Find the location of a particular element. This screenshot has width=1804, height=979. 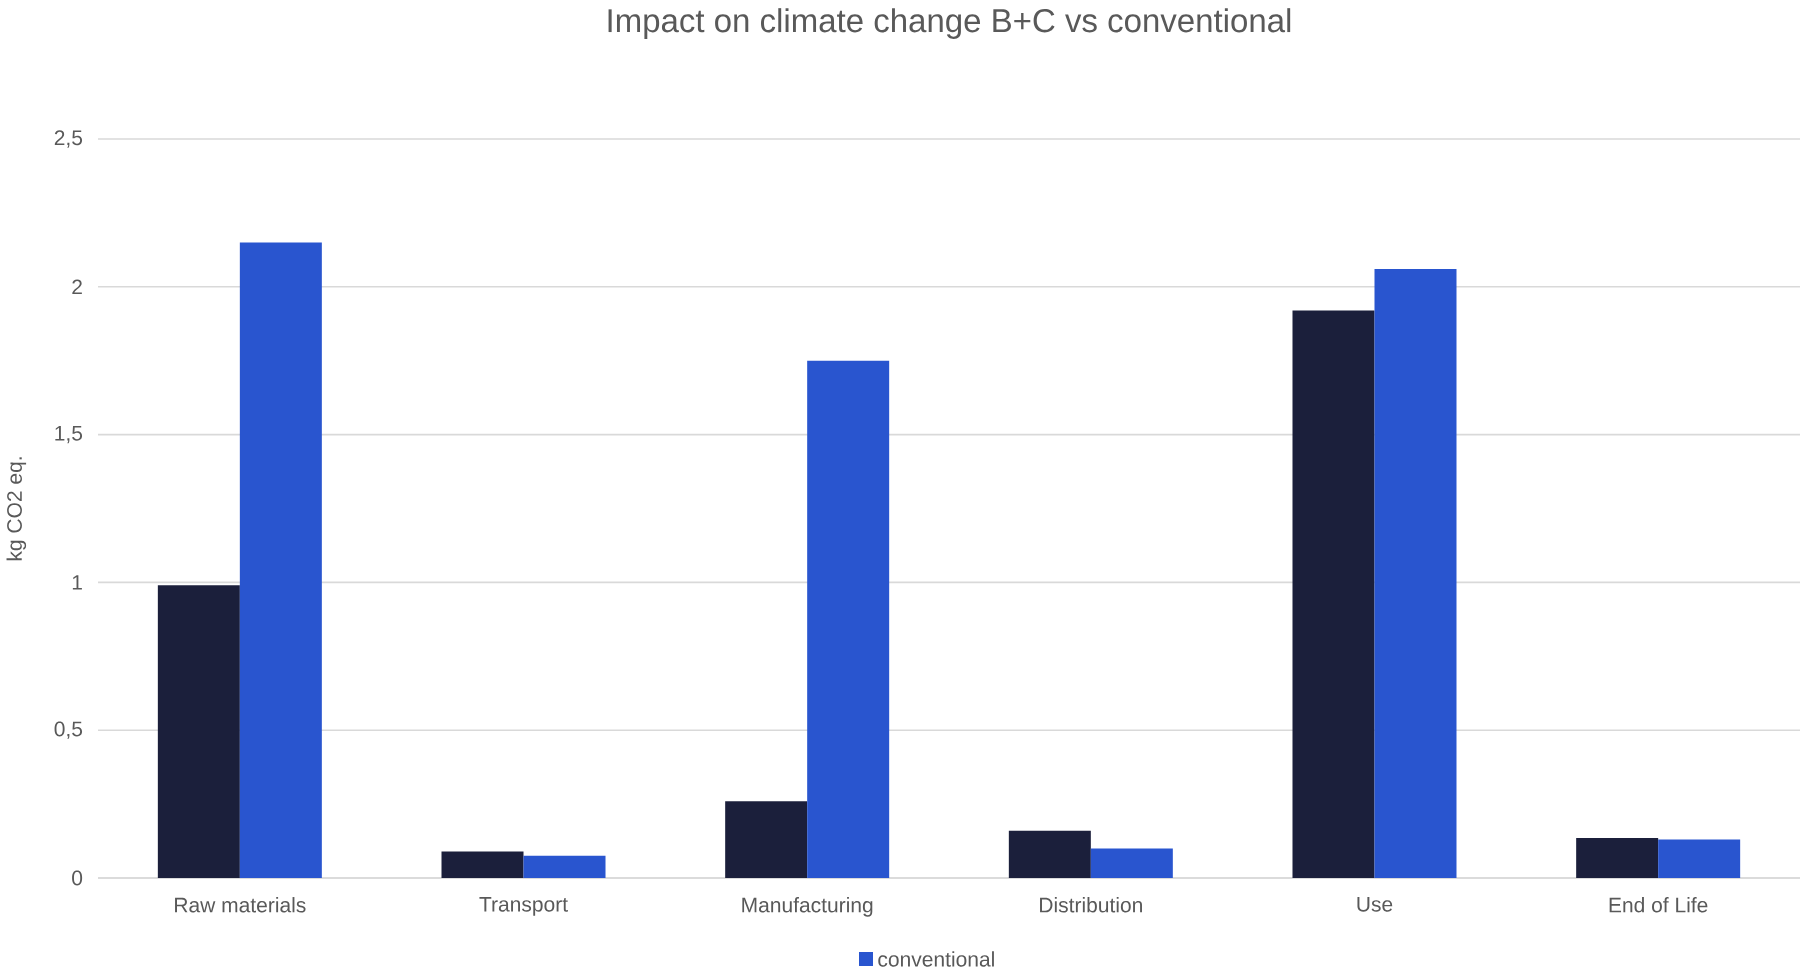

y-tick-label: 1 is located at coordinates (77, 582).